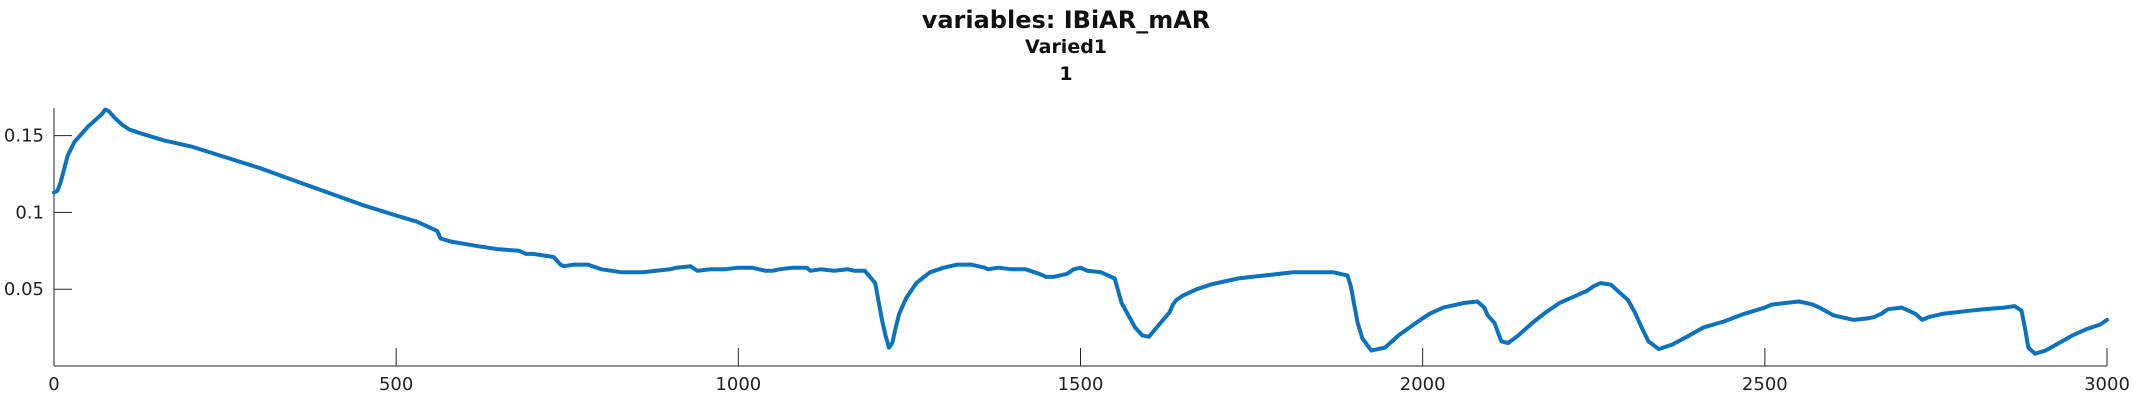 This screenshot has width=2133, height=400. What do you see at coordinates (1765, 384) in the screenshot?
I see `x-tick-label: 2500` at bounding box center [1765, 384].